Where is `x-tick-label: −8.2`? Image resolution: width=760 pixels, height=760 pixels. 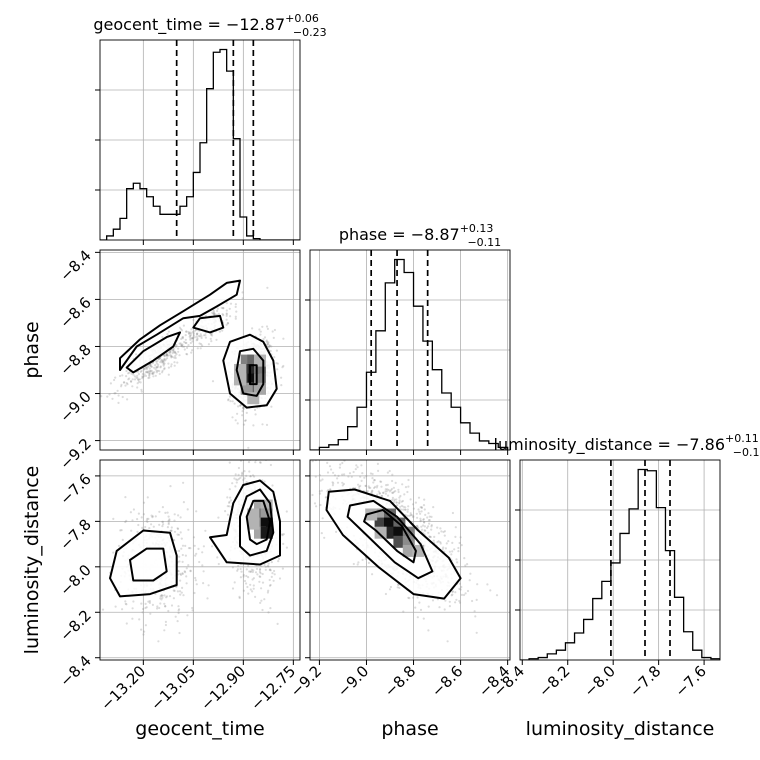
x-tick-label: −8.2 is located at coordinates (554, 681).